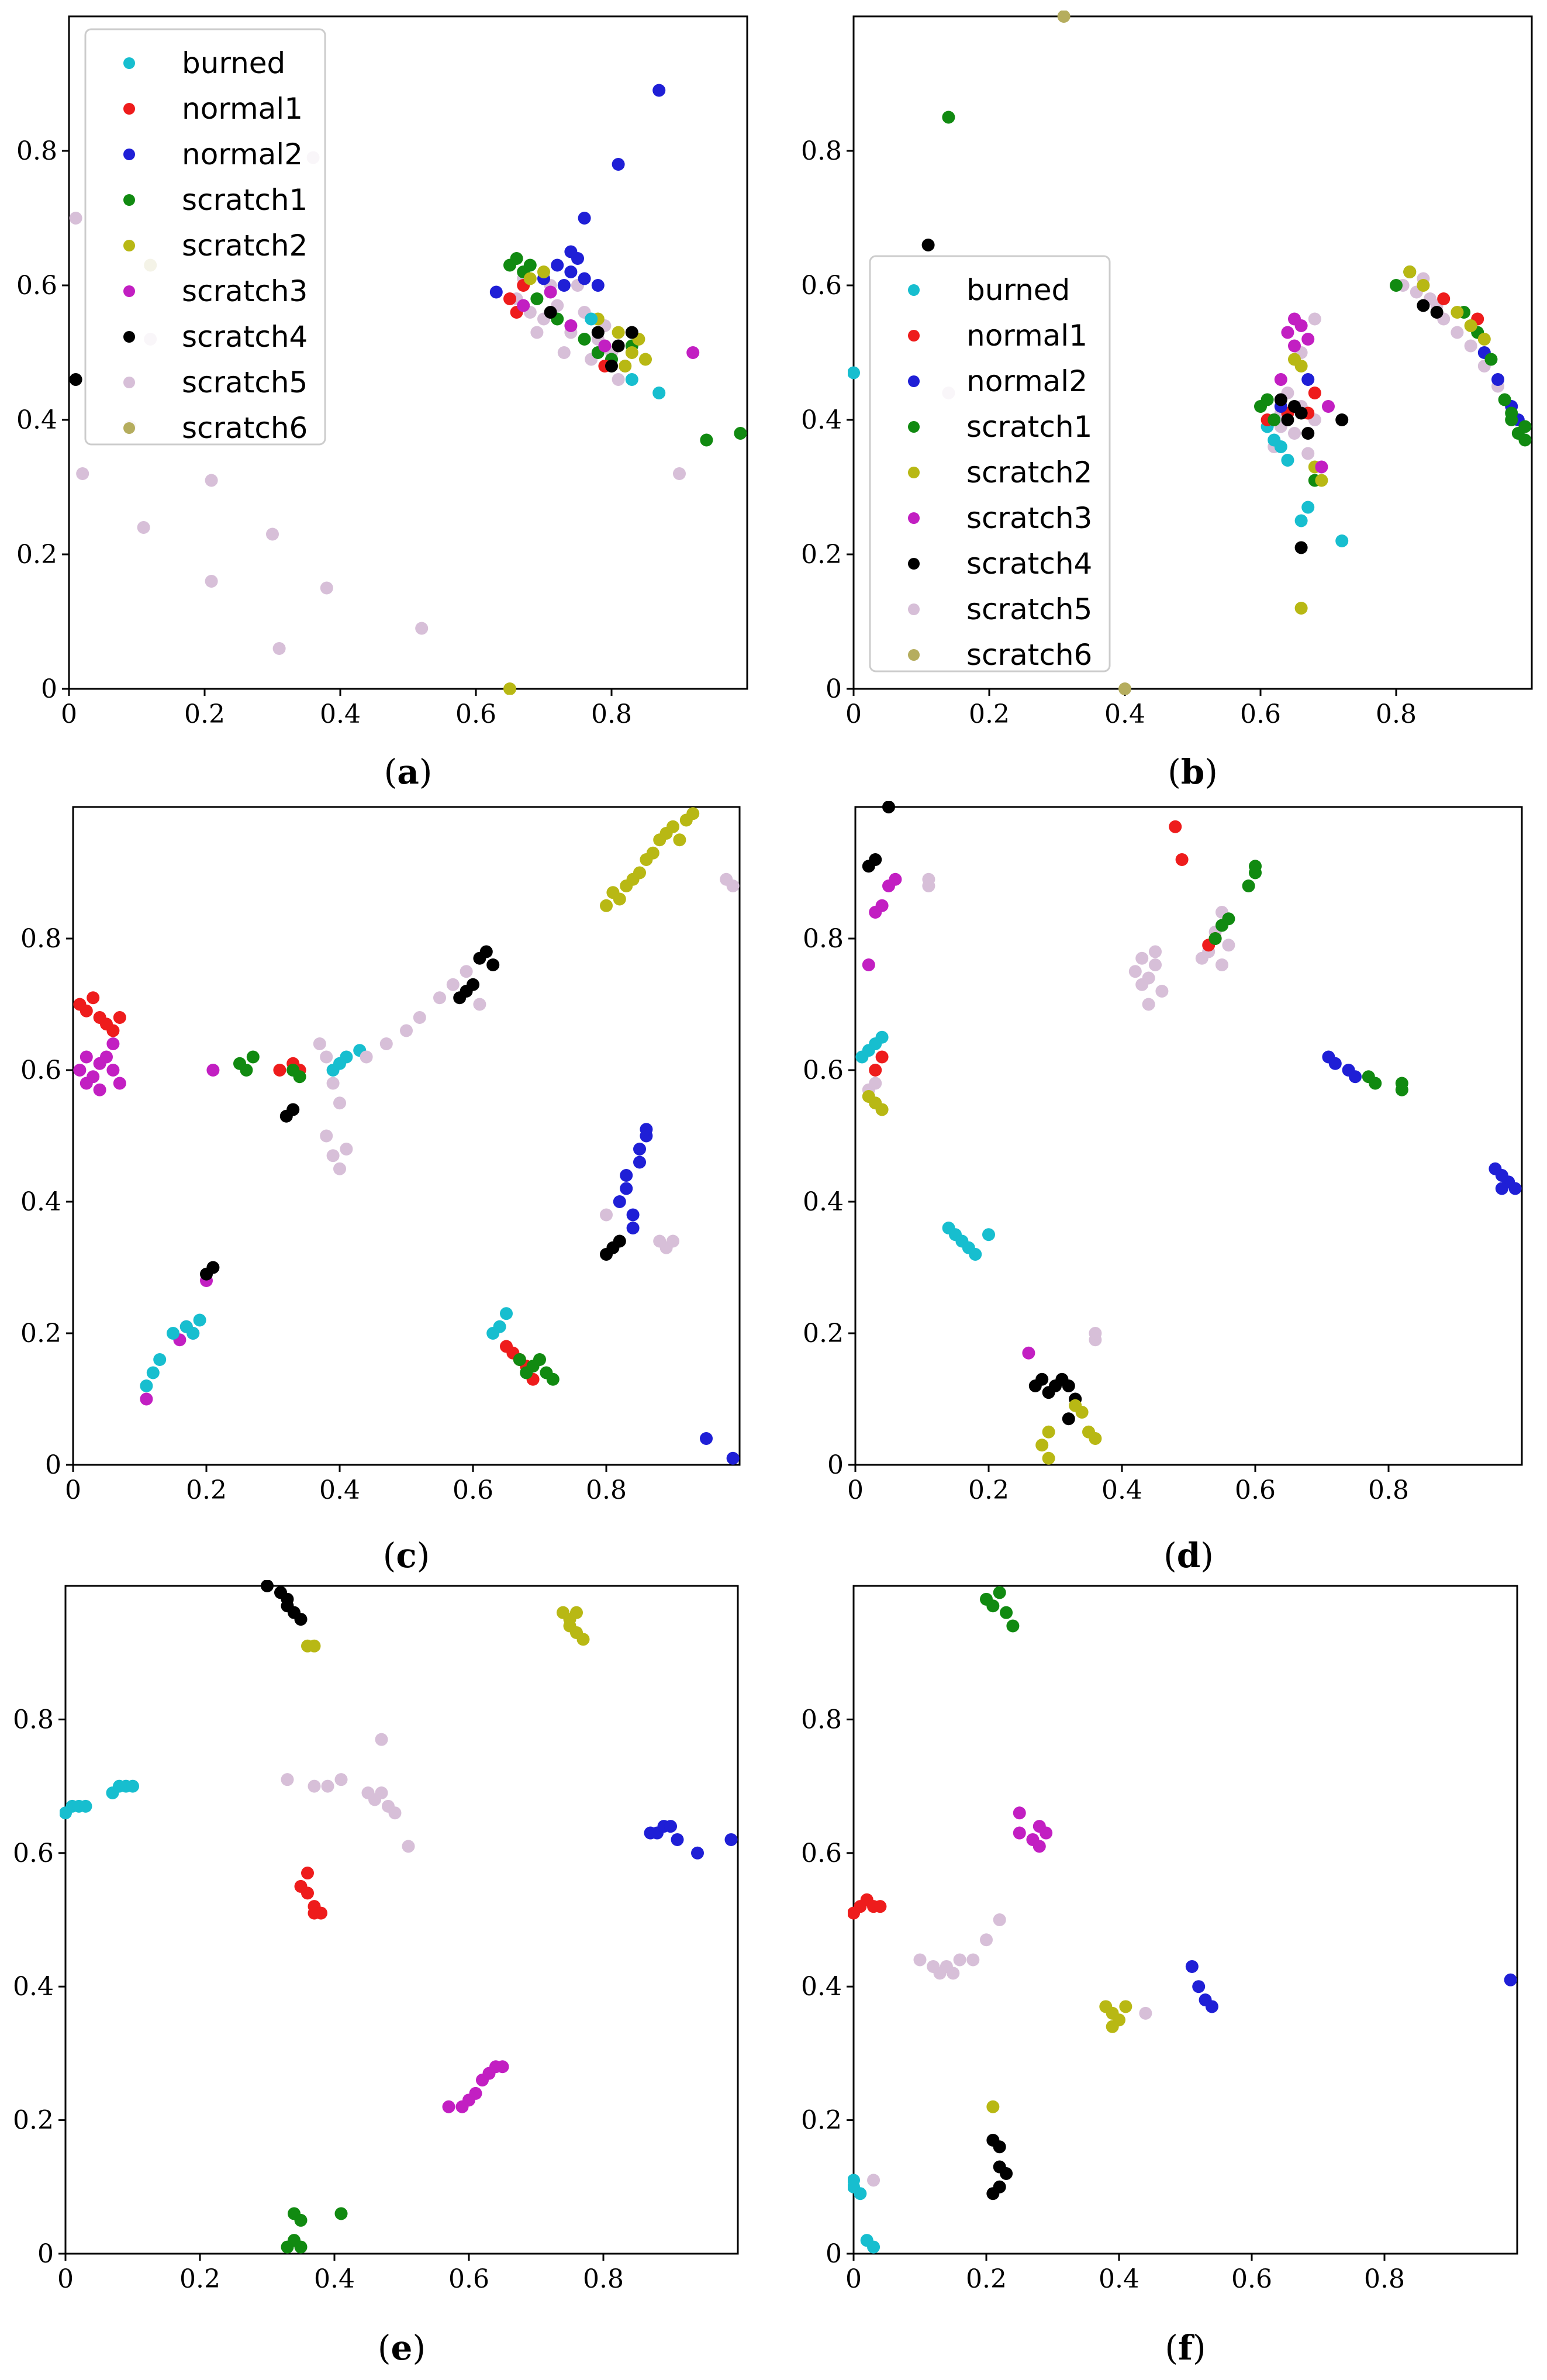 The height and width of the screenshot is (2380, 1547). What do you see at coordinates (526, 1063) in the screenshot?
I see `series-scratch5` at bounding box center [526, 1063].